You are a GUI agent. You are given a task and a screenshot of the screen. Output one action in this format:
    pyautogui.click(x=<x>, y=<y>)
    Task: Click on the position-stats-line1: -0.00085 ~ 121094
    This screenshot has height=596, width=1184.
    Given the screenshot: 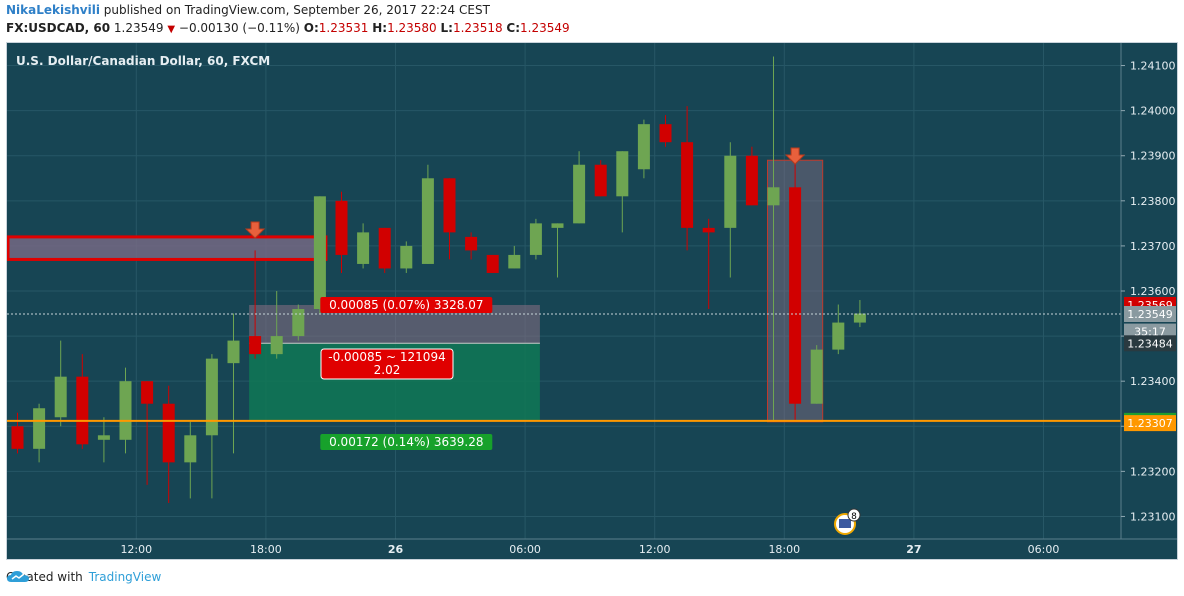 What is the action you would take?
    pyautogui.click(x=386, y=357)
    